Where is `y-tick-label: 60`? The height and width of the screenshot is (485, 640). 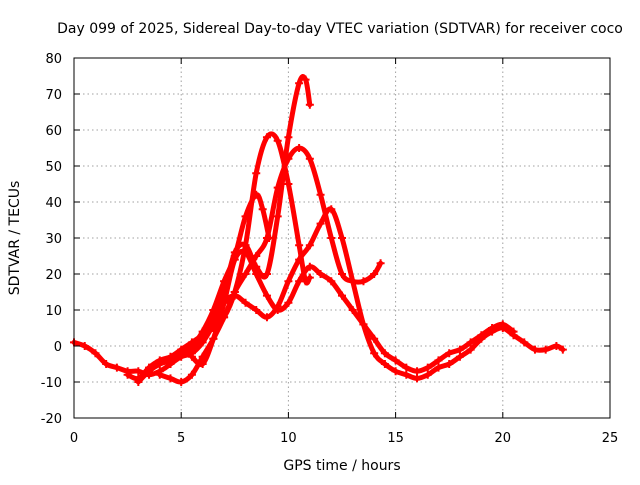 y-tick-label: 60 is located at coordinates (53, 131).